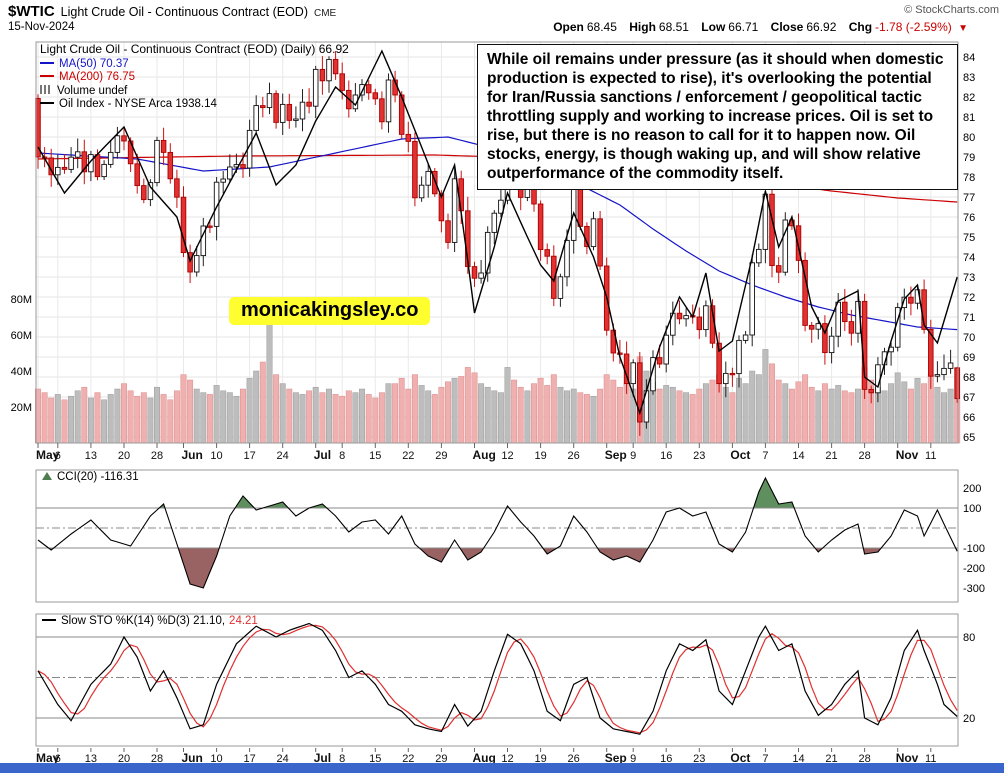 The image size is (1004, 773). I want to click on svg-text: 100, so click(972, 509).